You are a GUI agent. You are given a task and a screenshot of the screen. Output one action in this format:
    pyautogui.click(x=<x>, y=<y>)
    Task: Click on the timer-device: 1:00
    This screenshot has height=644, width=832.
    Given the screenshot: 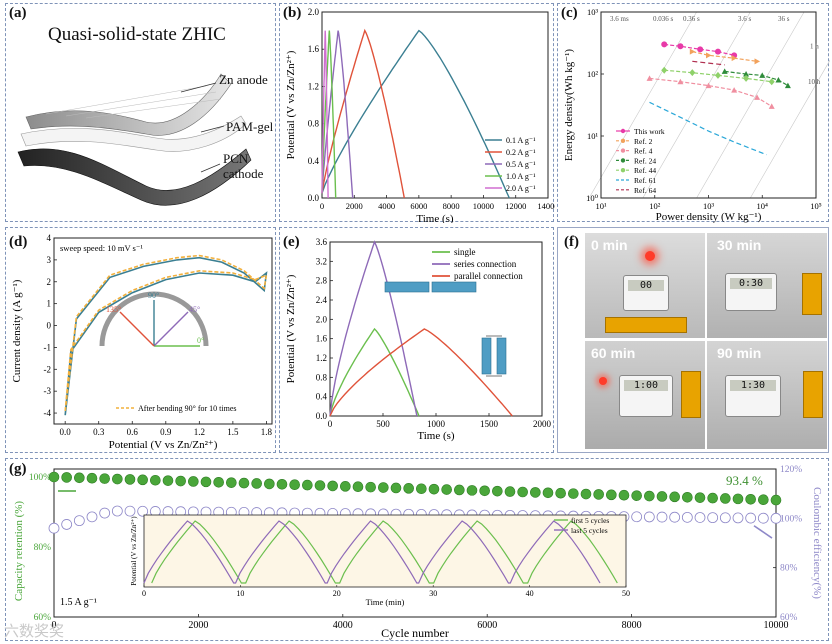 What is the action you would take?
    pyautogui.click(x=646, y=396)
    